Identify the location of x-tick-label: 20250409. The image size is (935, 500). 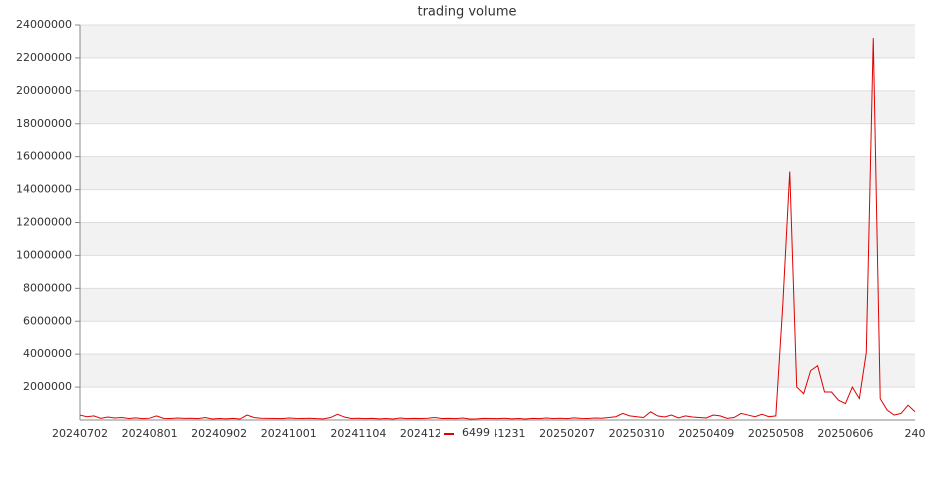
(706, 433).